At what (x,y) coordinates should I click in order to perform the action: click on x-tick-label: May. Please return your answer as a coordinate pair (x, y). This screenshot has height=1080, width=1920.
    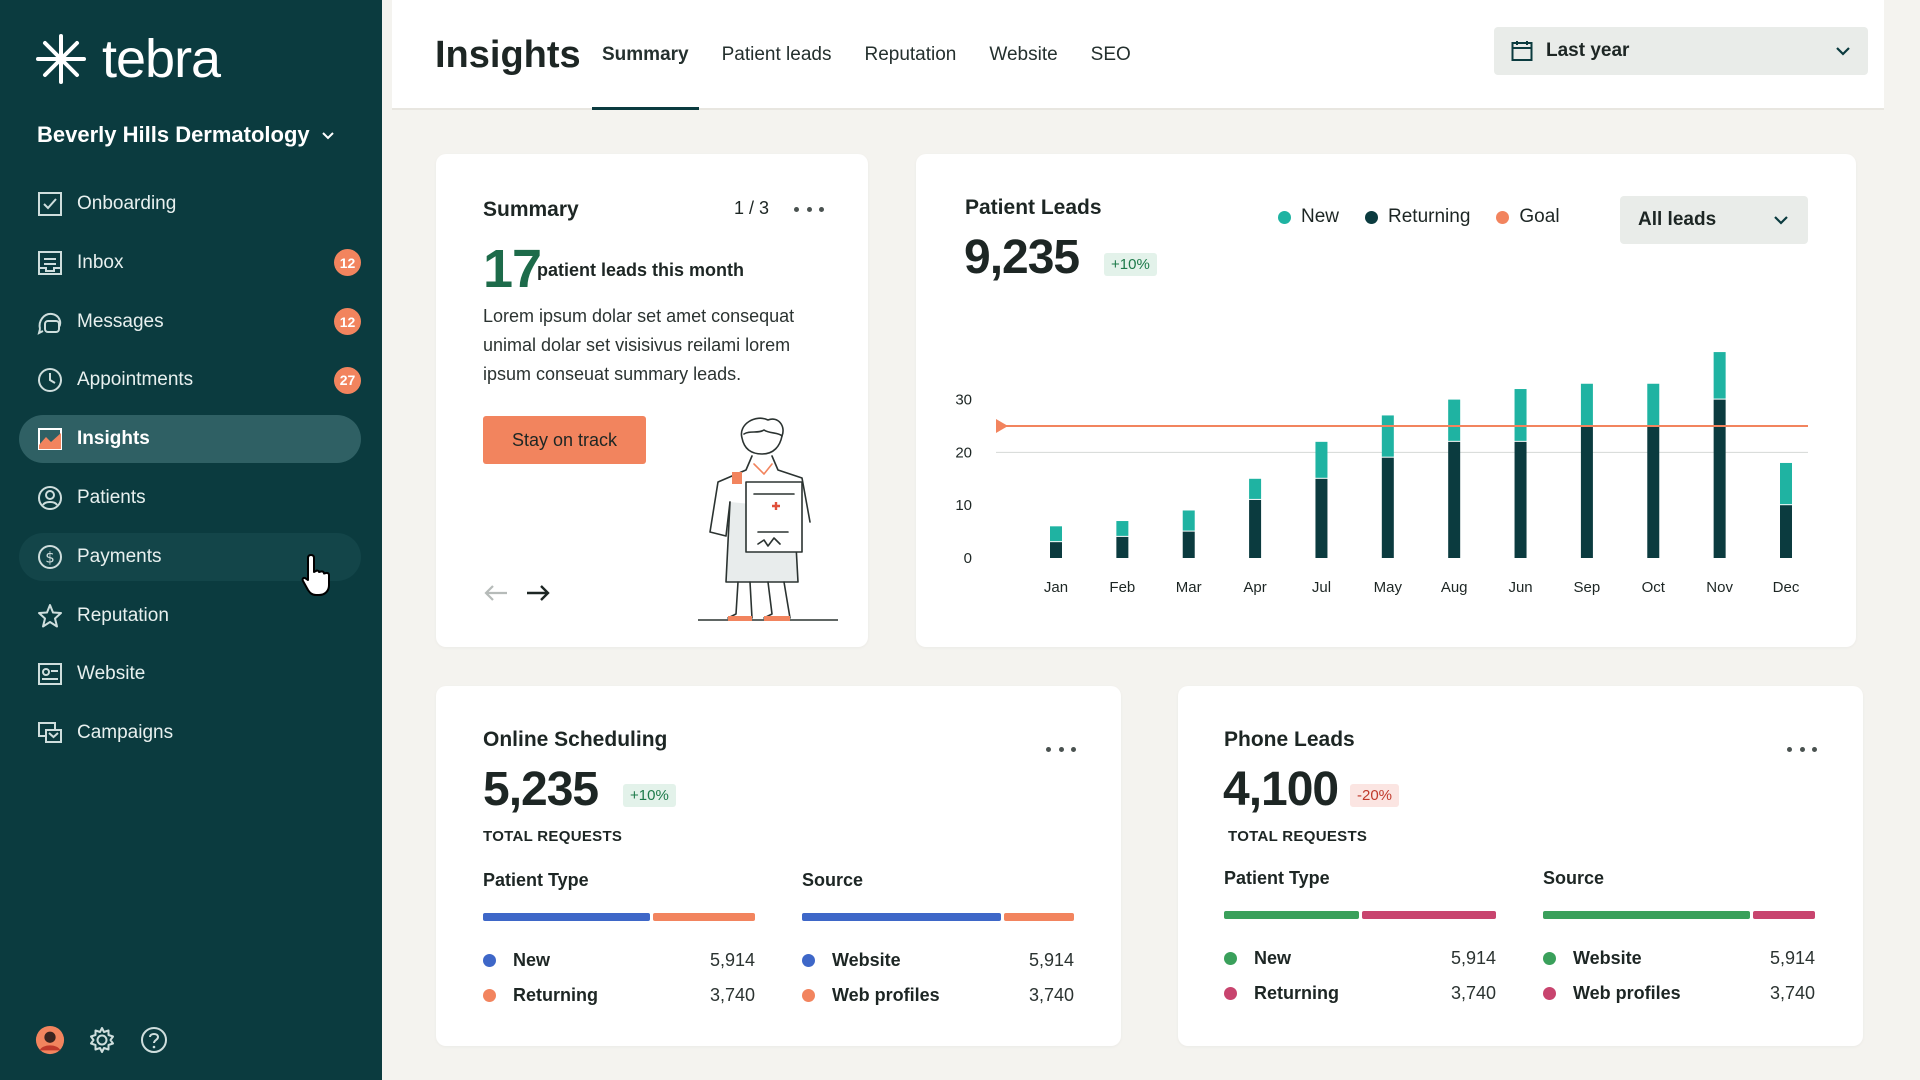
    Looking at the image, I should click on (1388, 587).